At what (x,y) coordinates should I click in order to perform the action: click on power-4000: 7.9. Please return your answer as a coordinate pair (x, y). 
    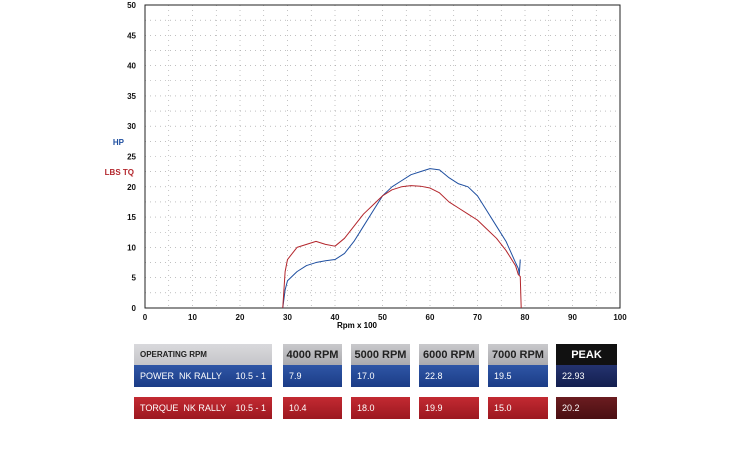
    Looking at the image, I should click on (312, 376).